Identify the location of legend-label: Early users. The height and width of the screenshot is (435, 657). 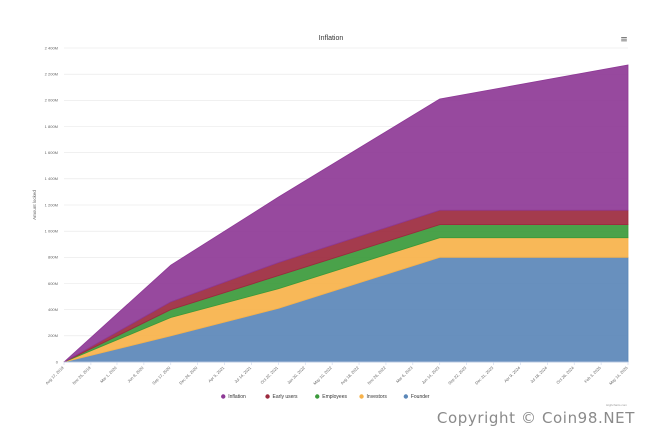
(286, 397).